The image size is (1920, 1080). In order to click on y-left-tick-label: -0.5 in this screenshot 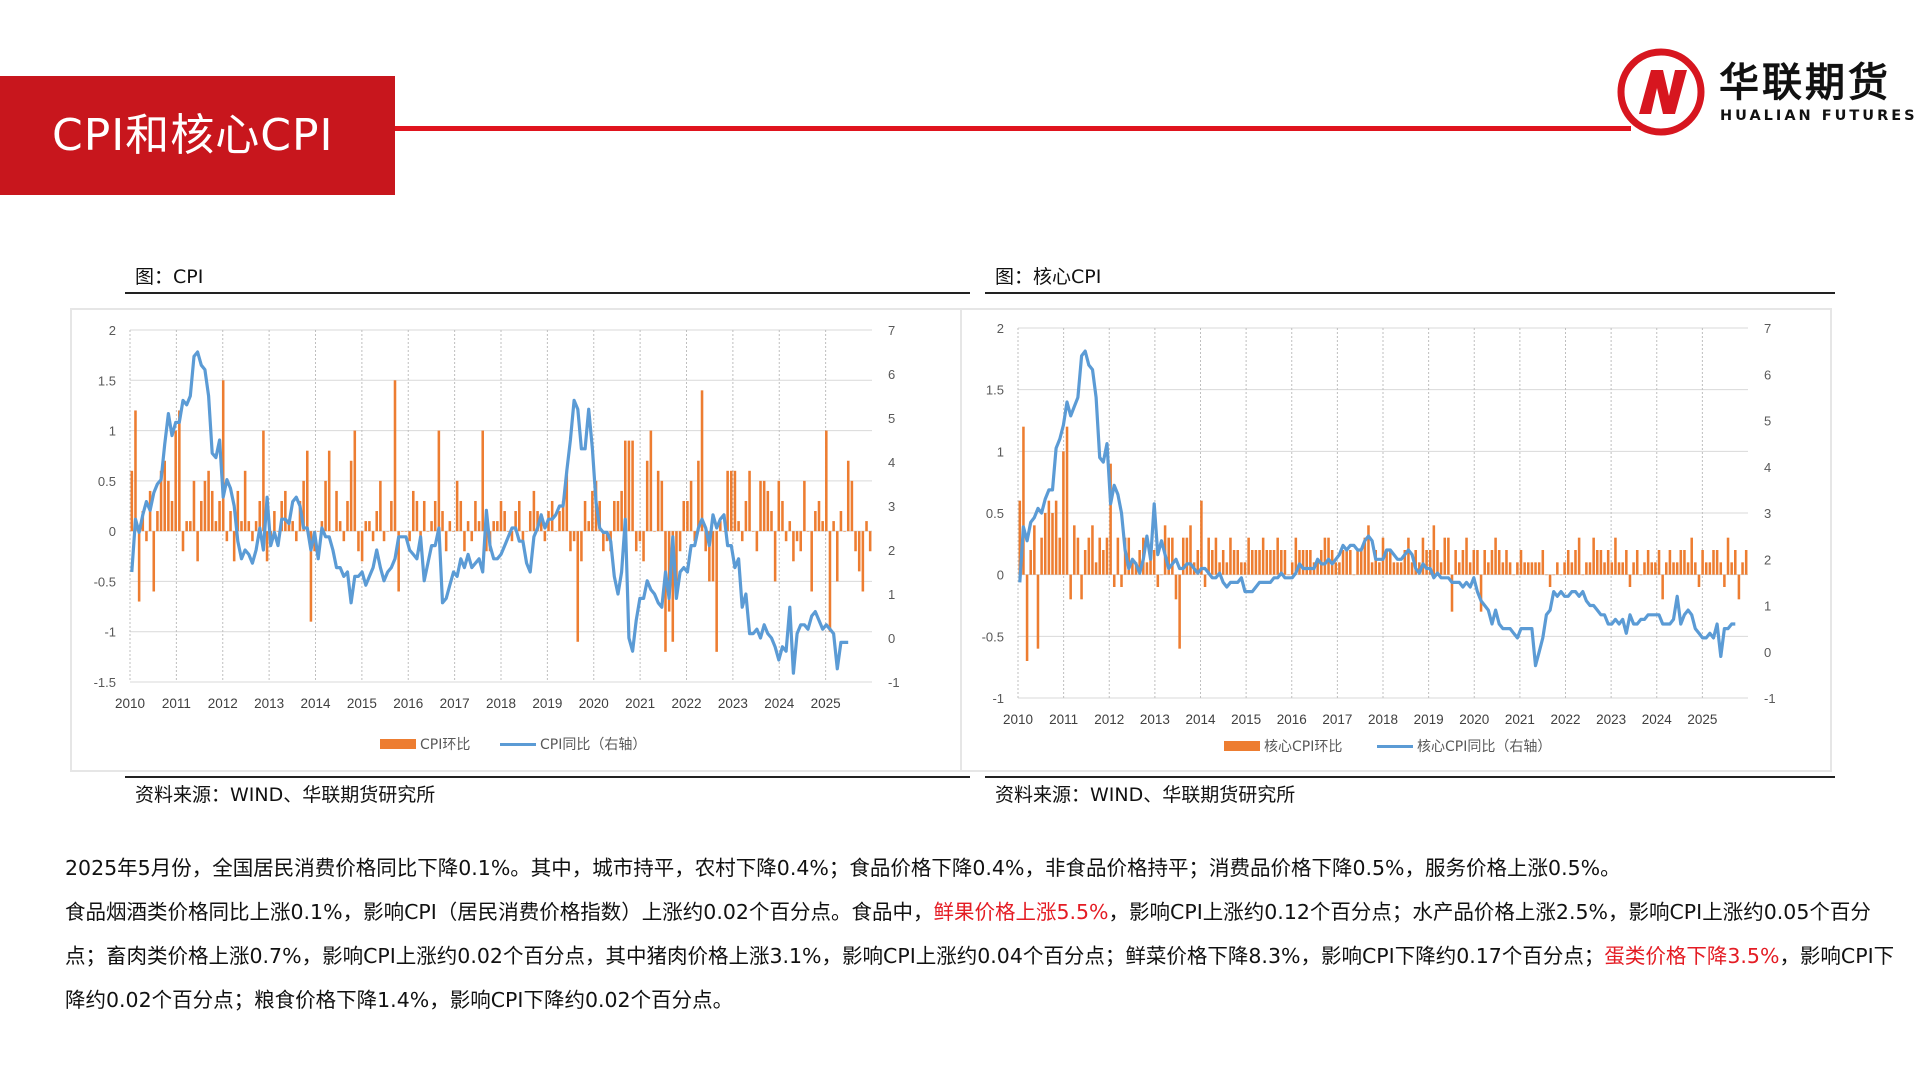, I will do `click(993, 636)`.